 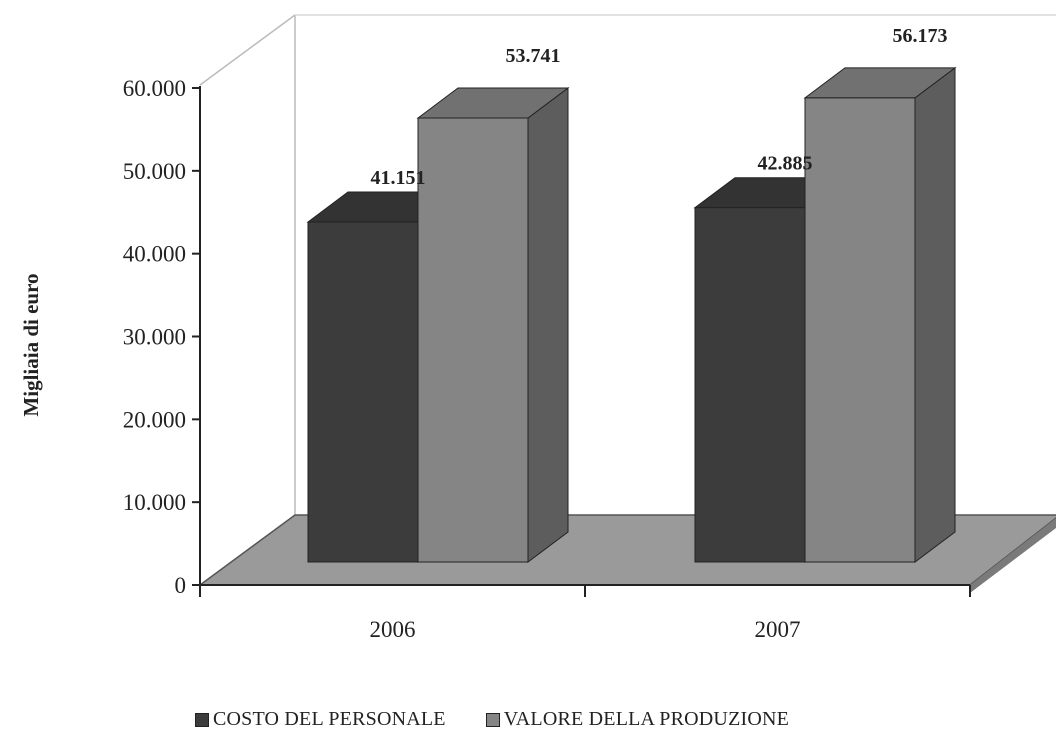 What do you see at coordinates (154, 171) in the screenshot?
I see `y-tick-label-5: 50.000` at bounding box center [154, 171].